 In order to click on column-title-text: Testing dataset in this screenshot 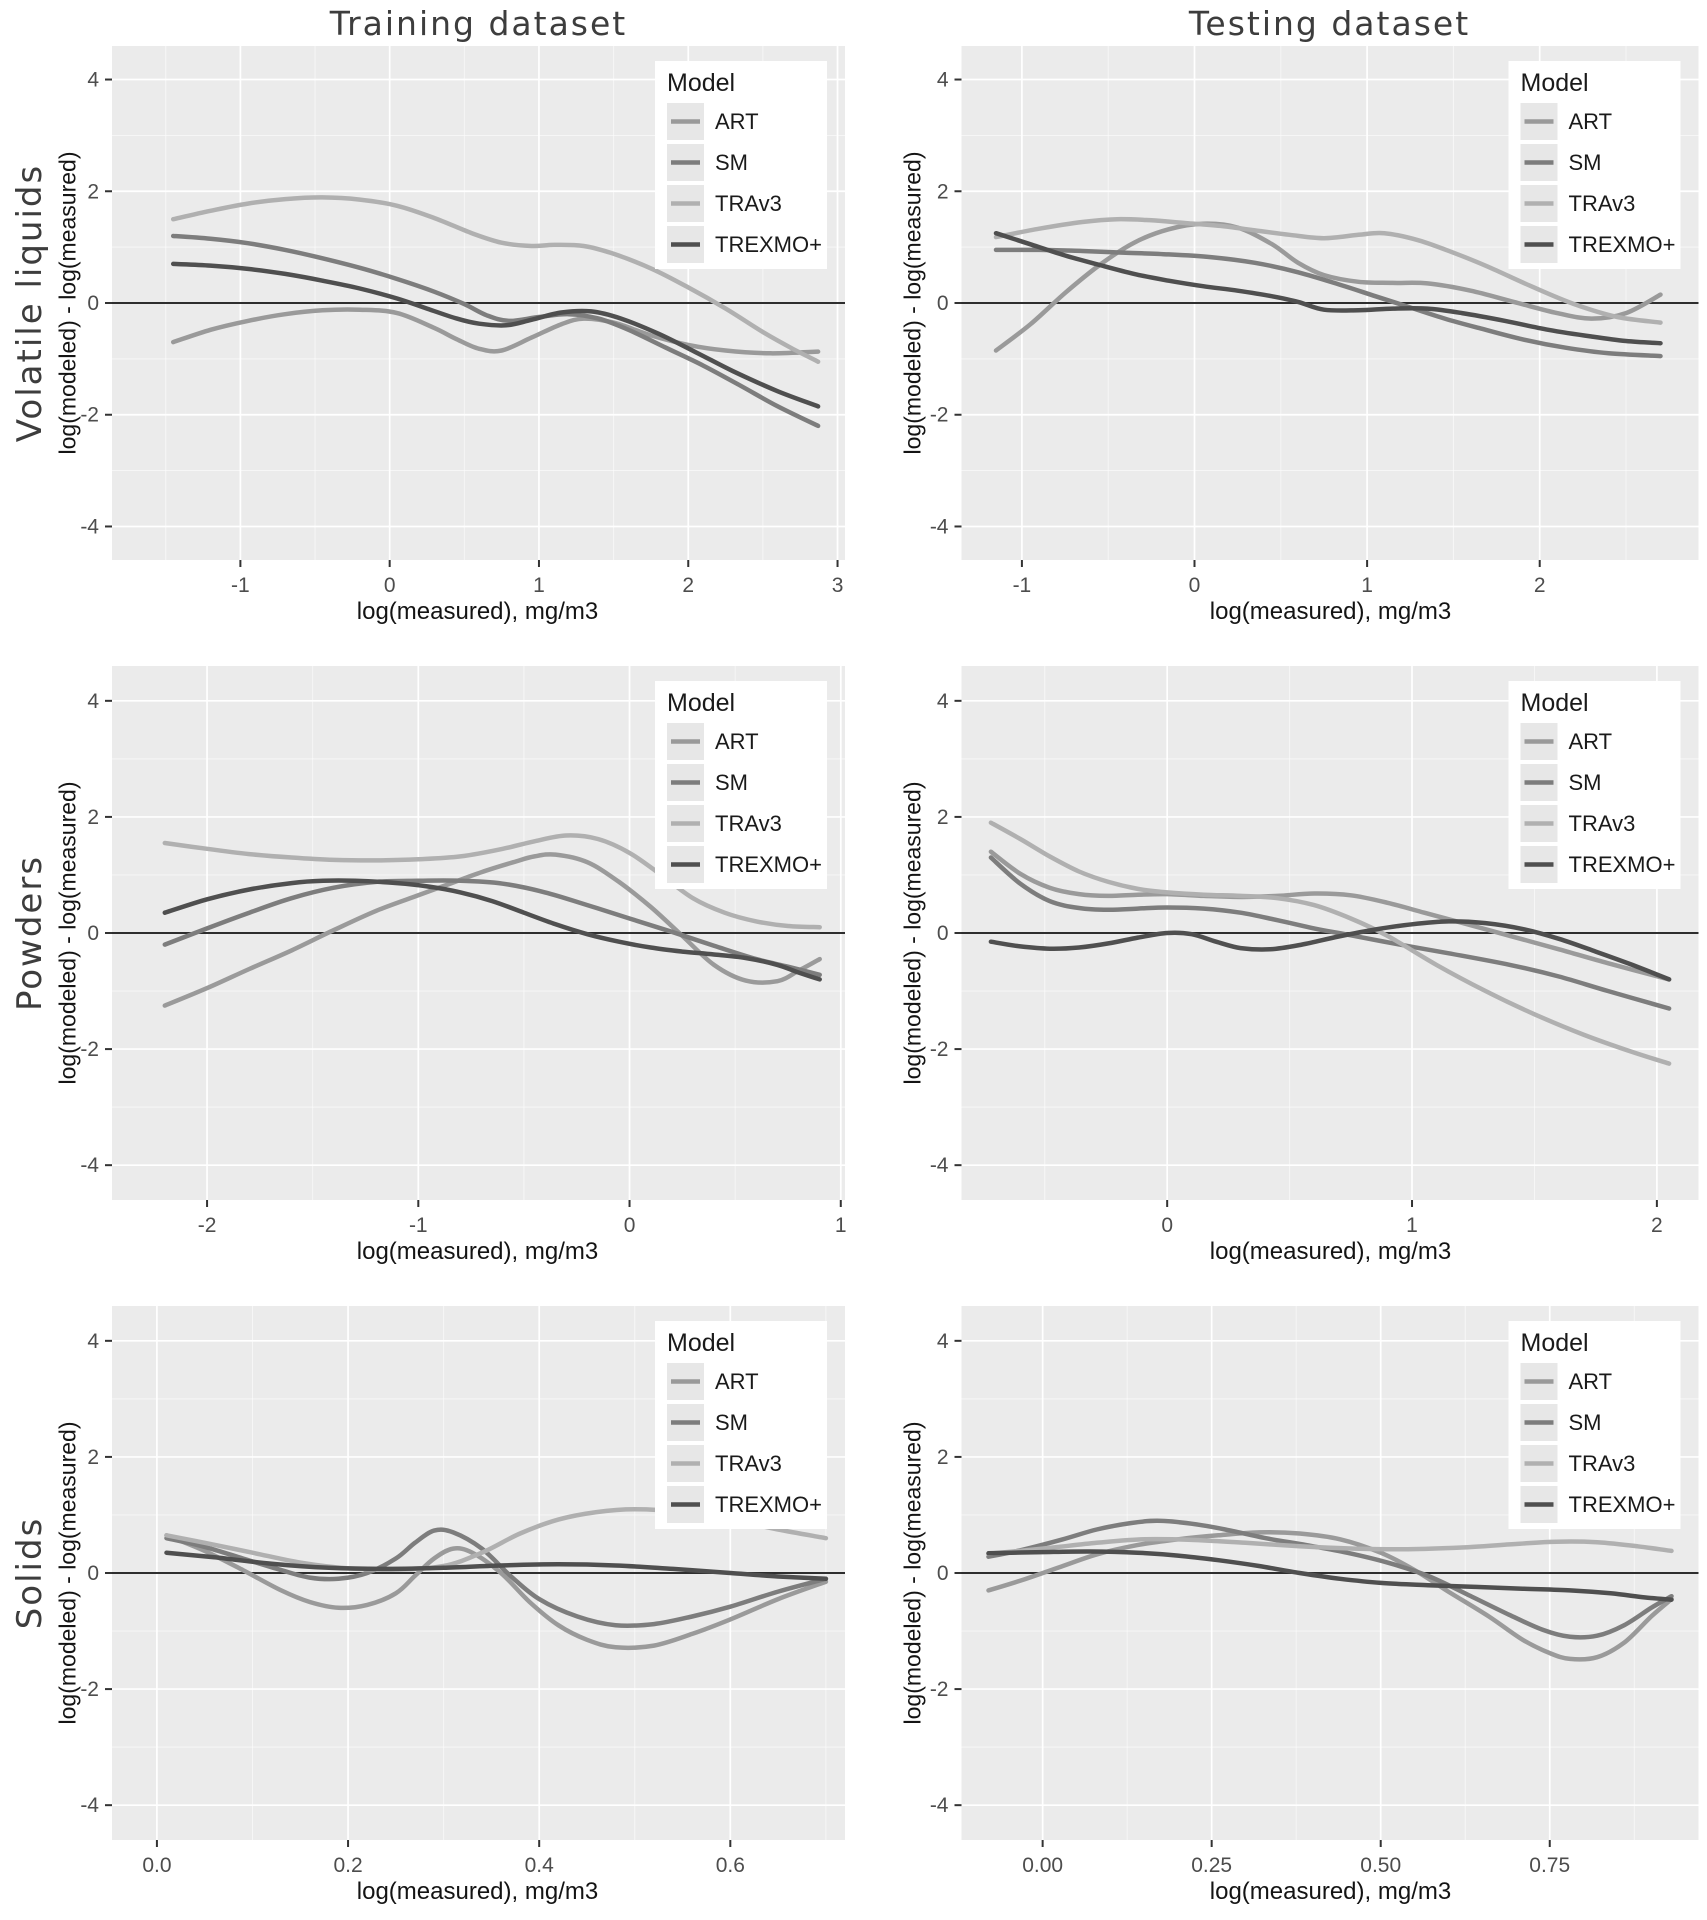, I will do `click(1329, 23)`.